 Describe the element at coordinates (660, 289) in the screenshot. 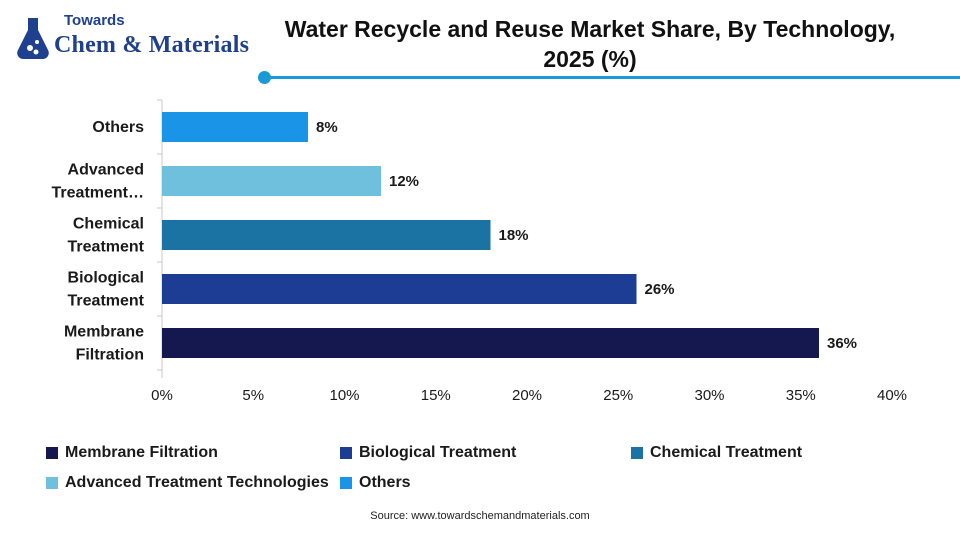

I see `data-label: 26%` at that location.